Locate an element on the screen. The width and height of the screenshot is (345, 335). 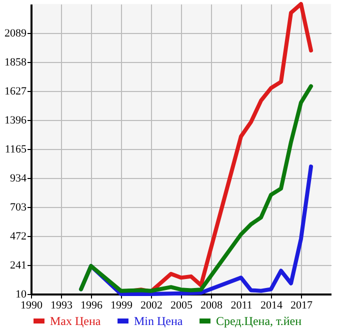
y-tick-label: 934 is located at coordinates (18, 178).